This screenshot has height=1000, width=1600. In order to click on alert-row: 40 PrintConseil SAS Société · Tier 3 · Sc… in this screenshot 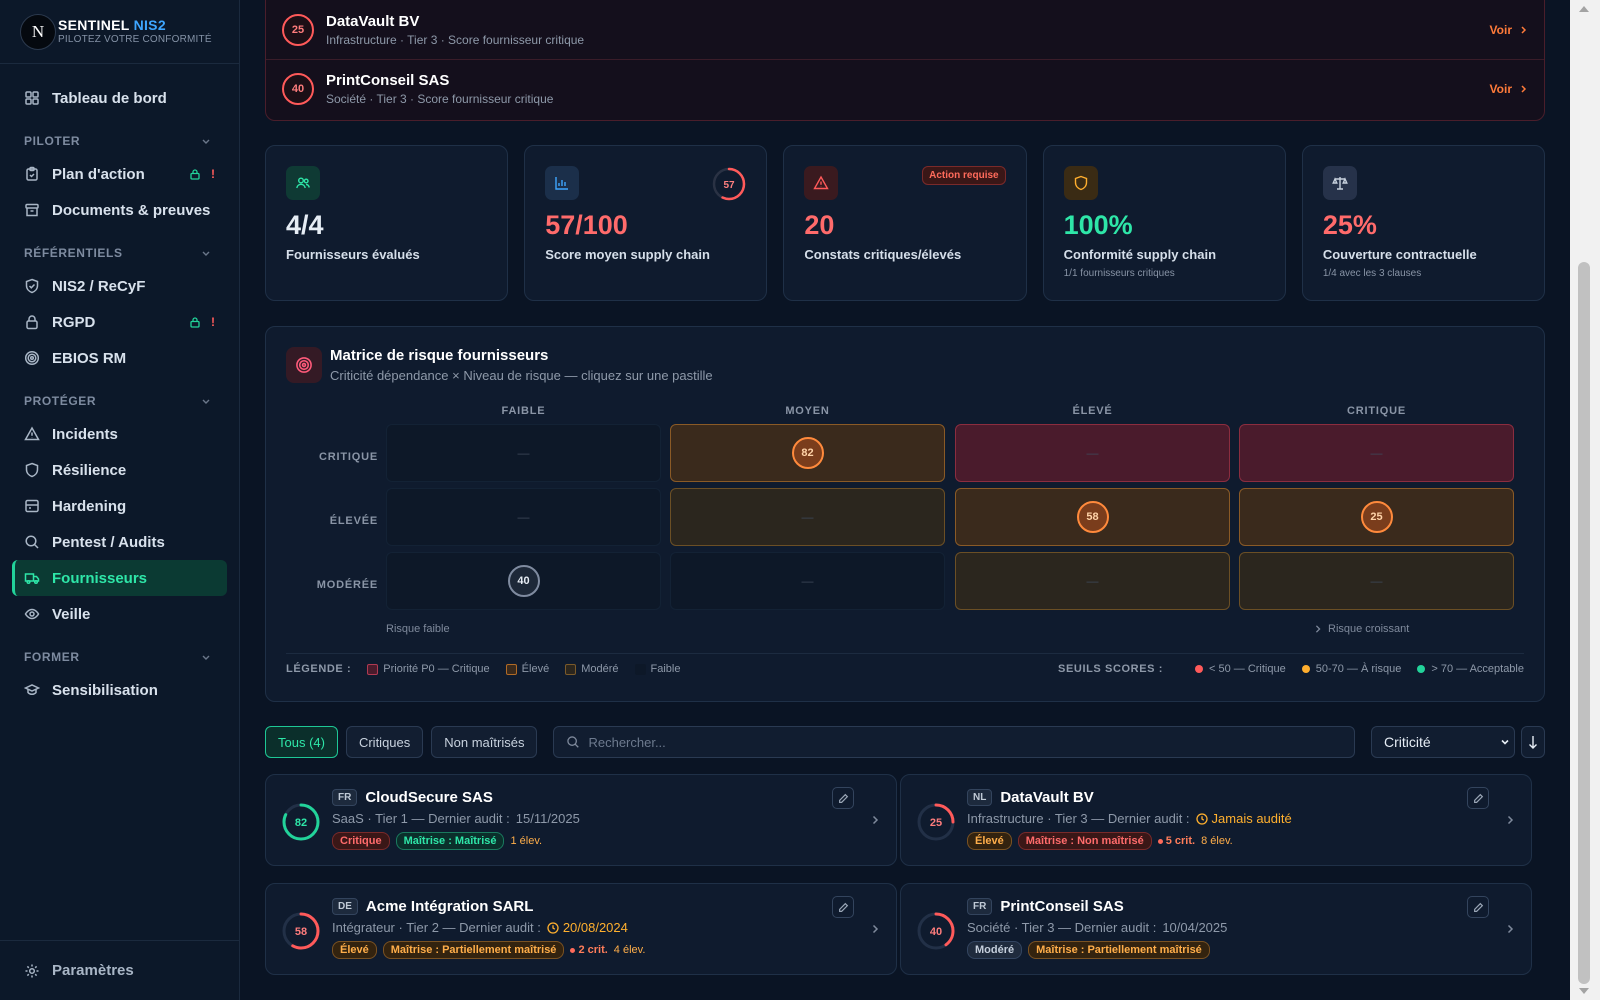, I will do `click(905, 88)`.